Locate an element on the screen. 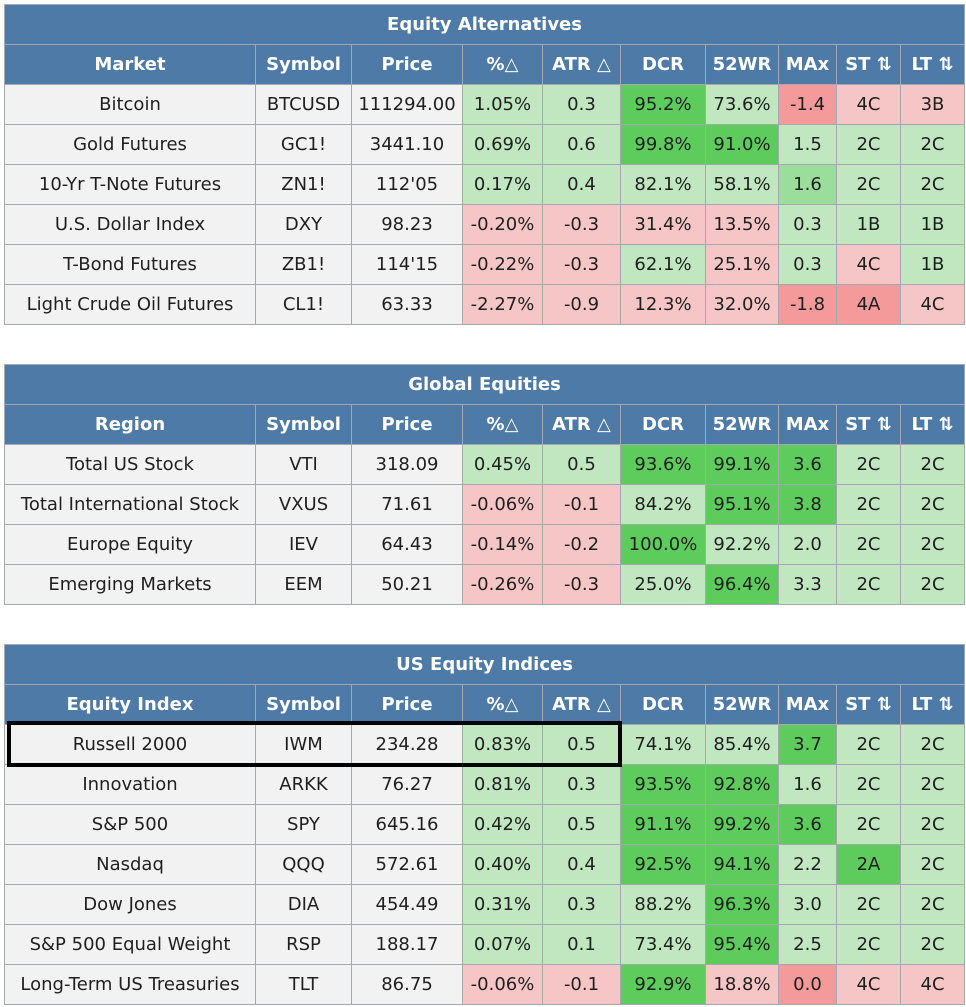 The width and height of the screenshot is (966, 1007). row-52wr: 58.1% is located at coordinates (742, 184).